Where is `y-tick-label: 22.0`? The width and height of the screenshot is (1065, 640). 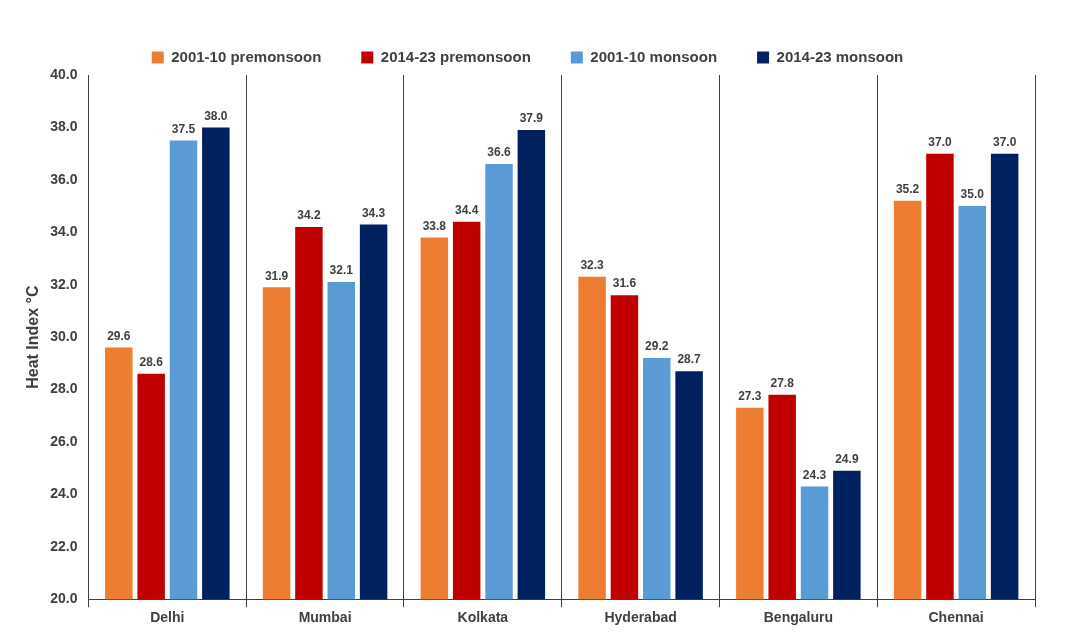 y-tick-label: 22.0 is located at coordinates (64, 545).